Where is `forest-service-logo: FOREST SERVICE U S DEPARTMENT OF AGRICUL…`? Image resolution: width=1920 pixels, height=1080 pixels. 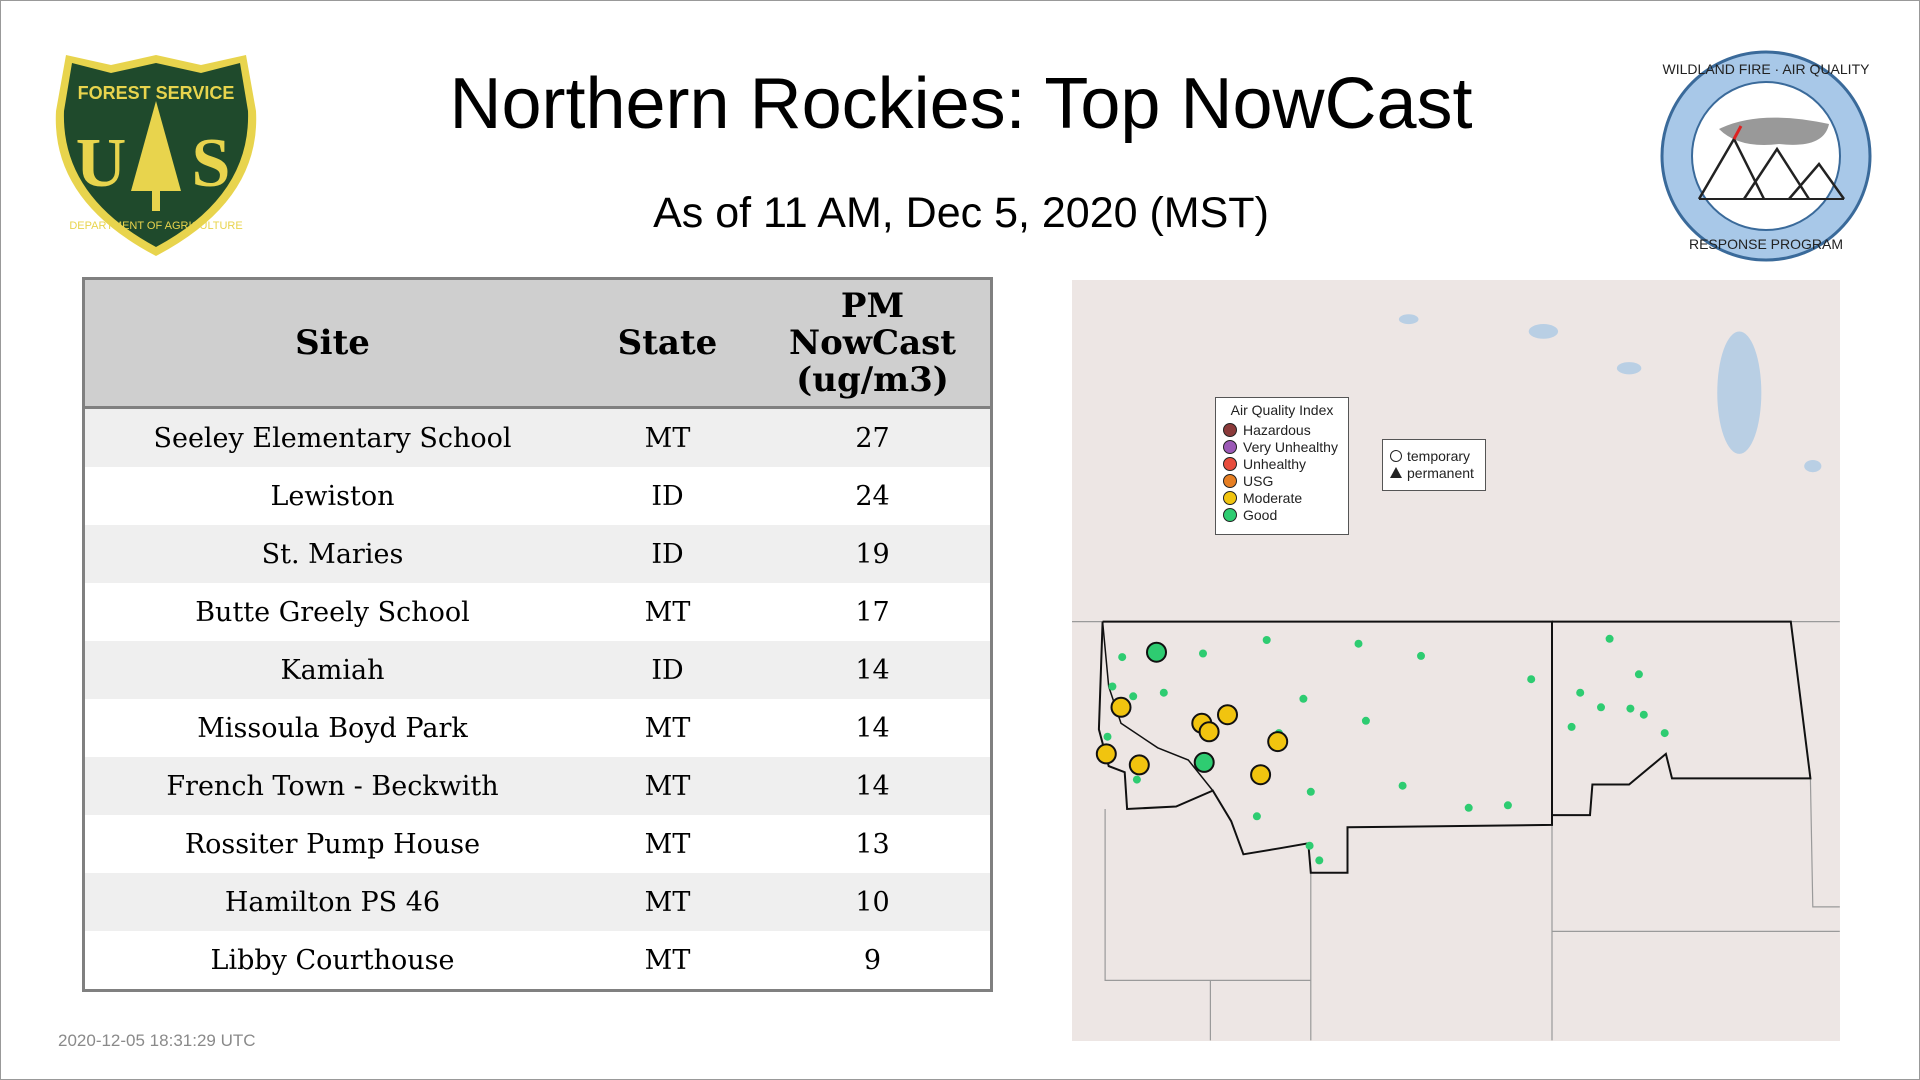
forest-service-logo: FOREST SERVICE U S DEPARTMENT OF AGRICUL… is located at coordinates (156, 156).